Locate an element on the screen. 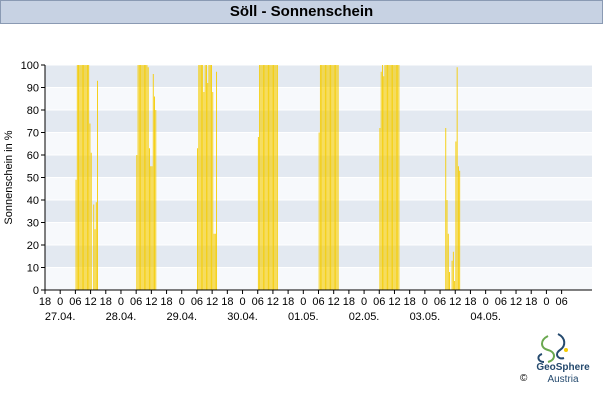 This screenshot has height=400, width=603. brand-name: GeoSphere is located at coordinates (563, 367).